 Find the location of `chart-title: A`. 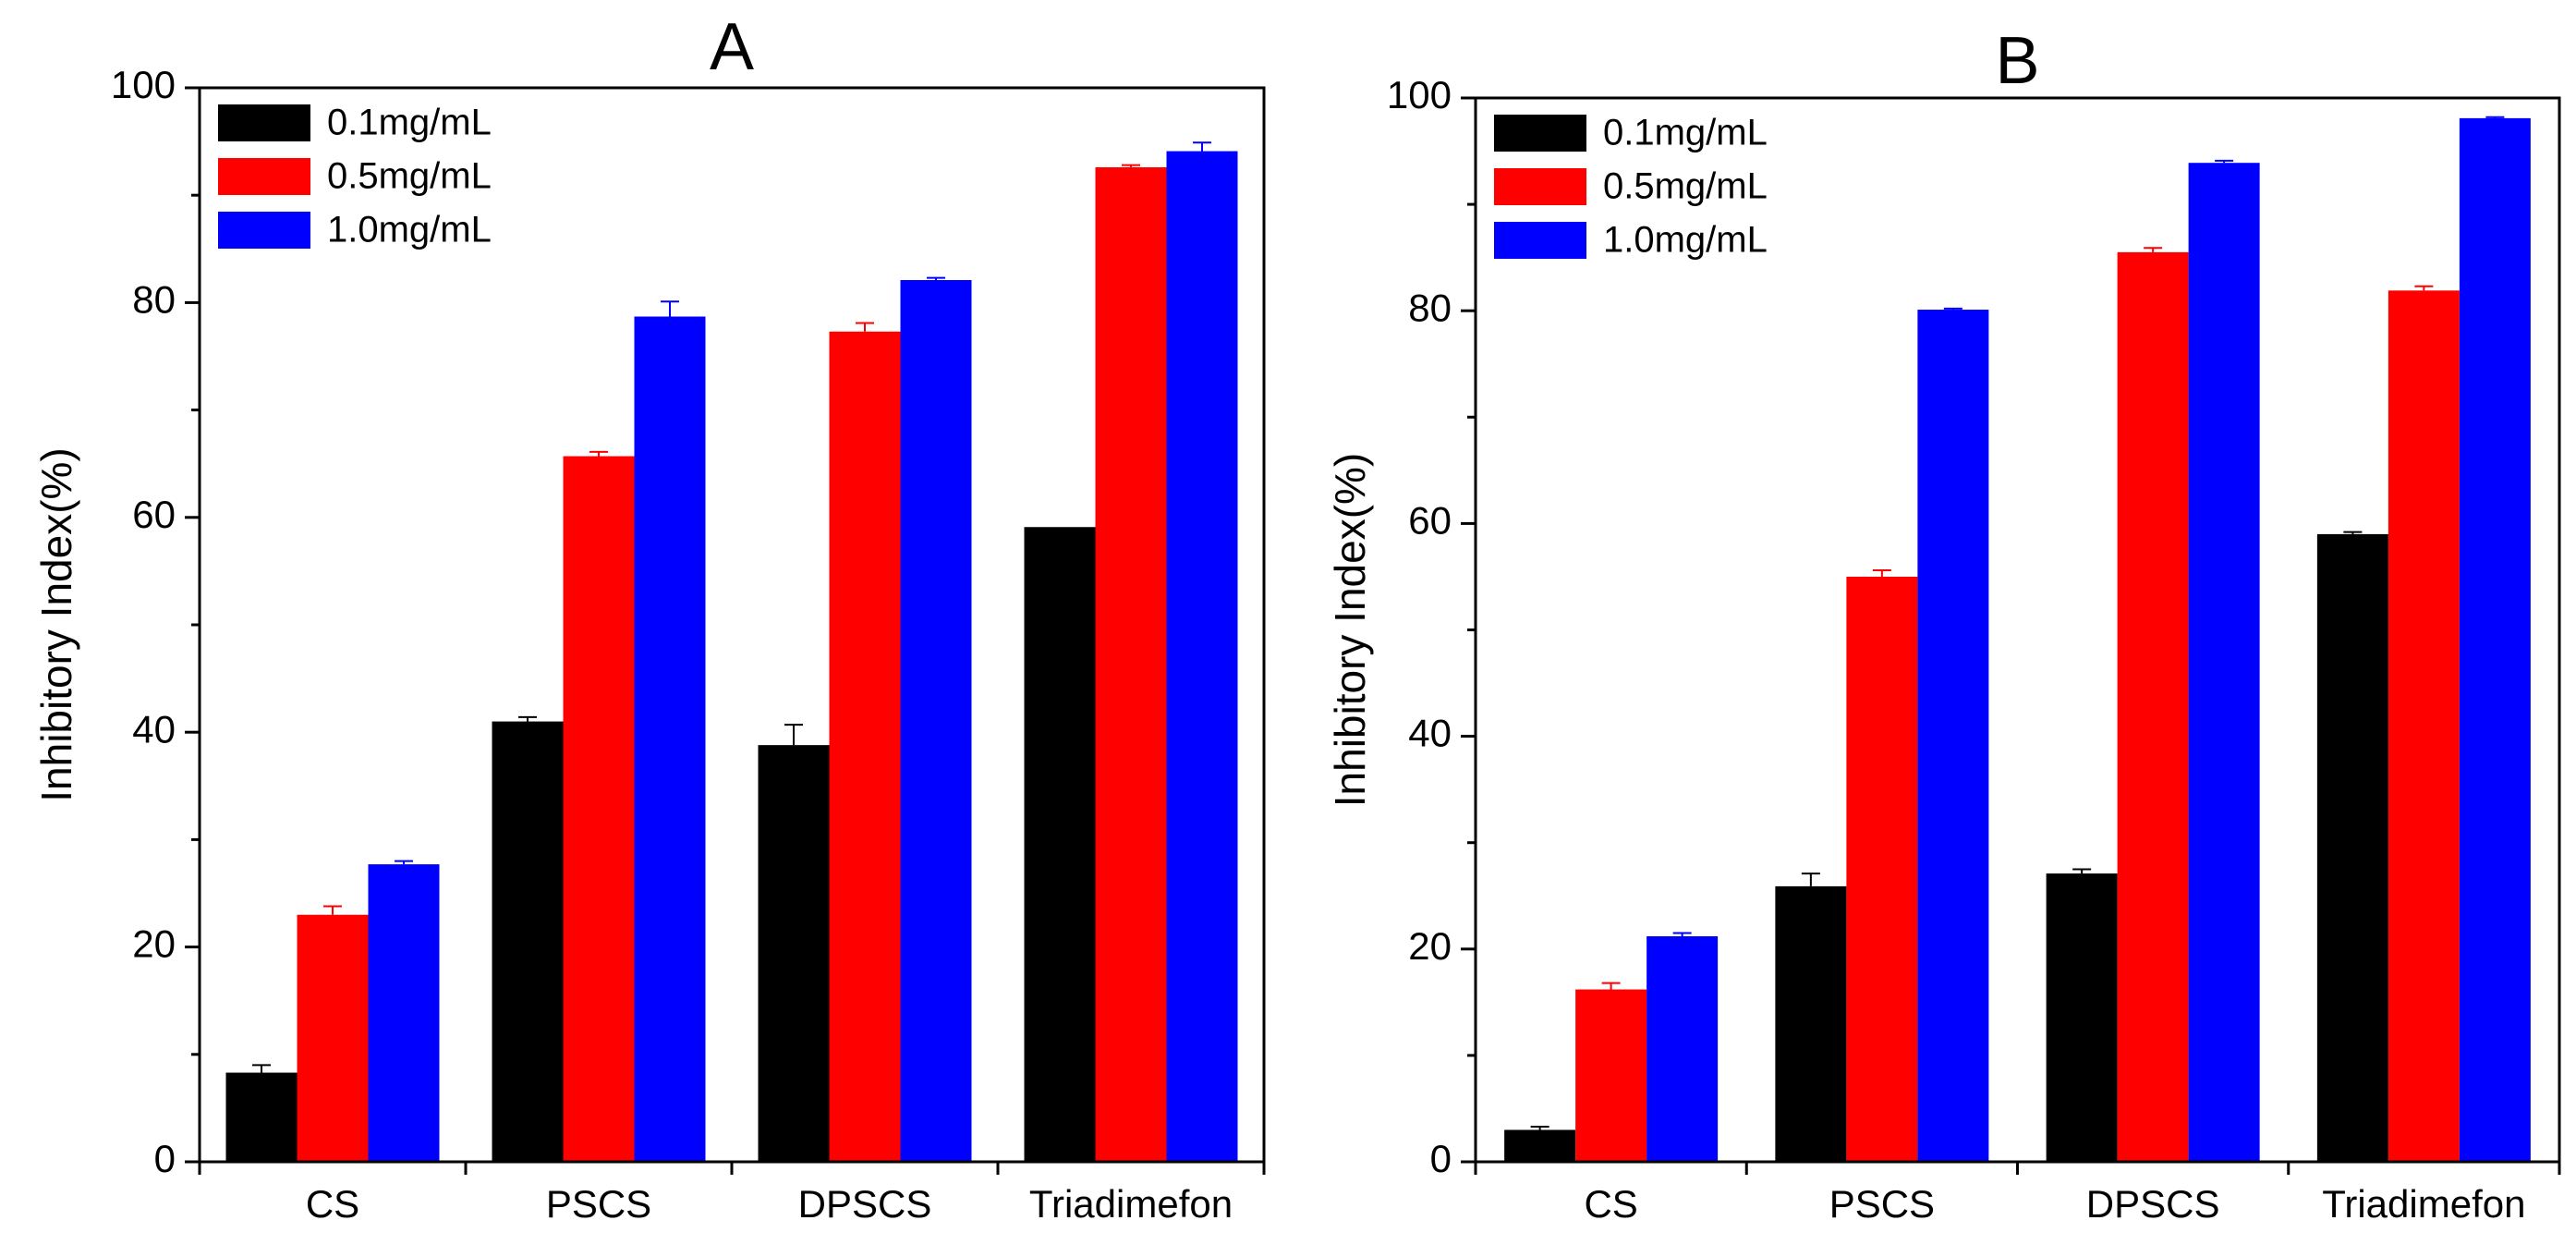

chart-title: A is located at coordinates (732, 47).